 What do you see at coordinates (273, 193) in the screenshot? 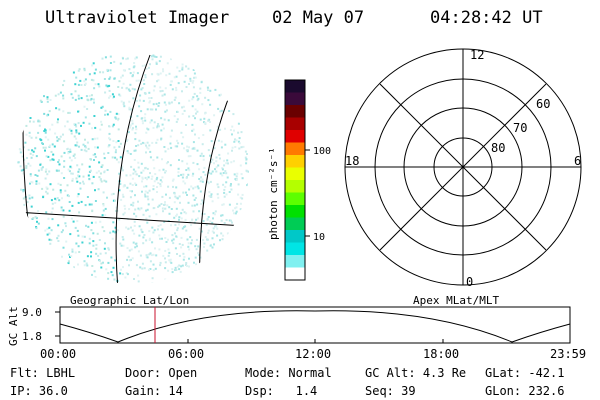
I see `colorbar-unit-label: photon cm⁻²s⁻¹` at bounding box center [273, 193].